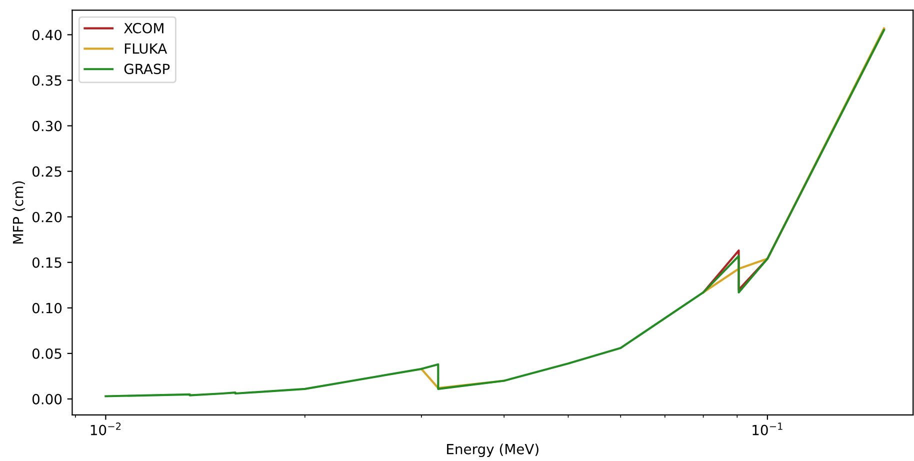 The height and width of the screenshot is (461, 914). I want to click on y-tick-label: 0.05, so click(47, 353).